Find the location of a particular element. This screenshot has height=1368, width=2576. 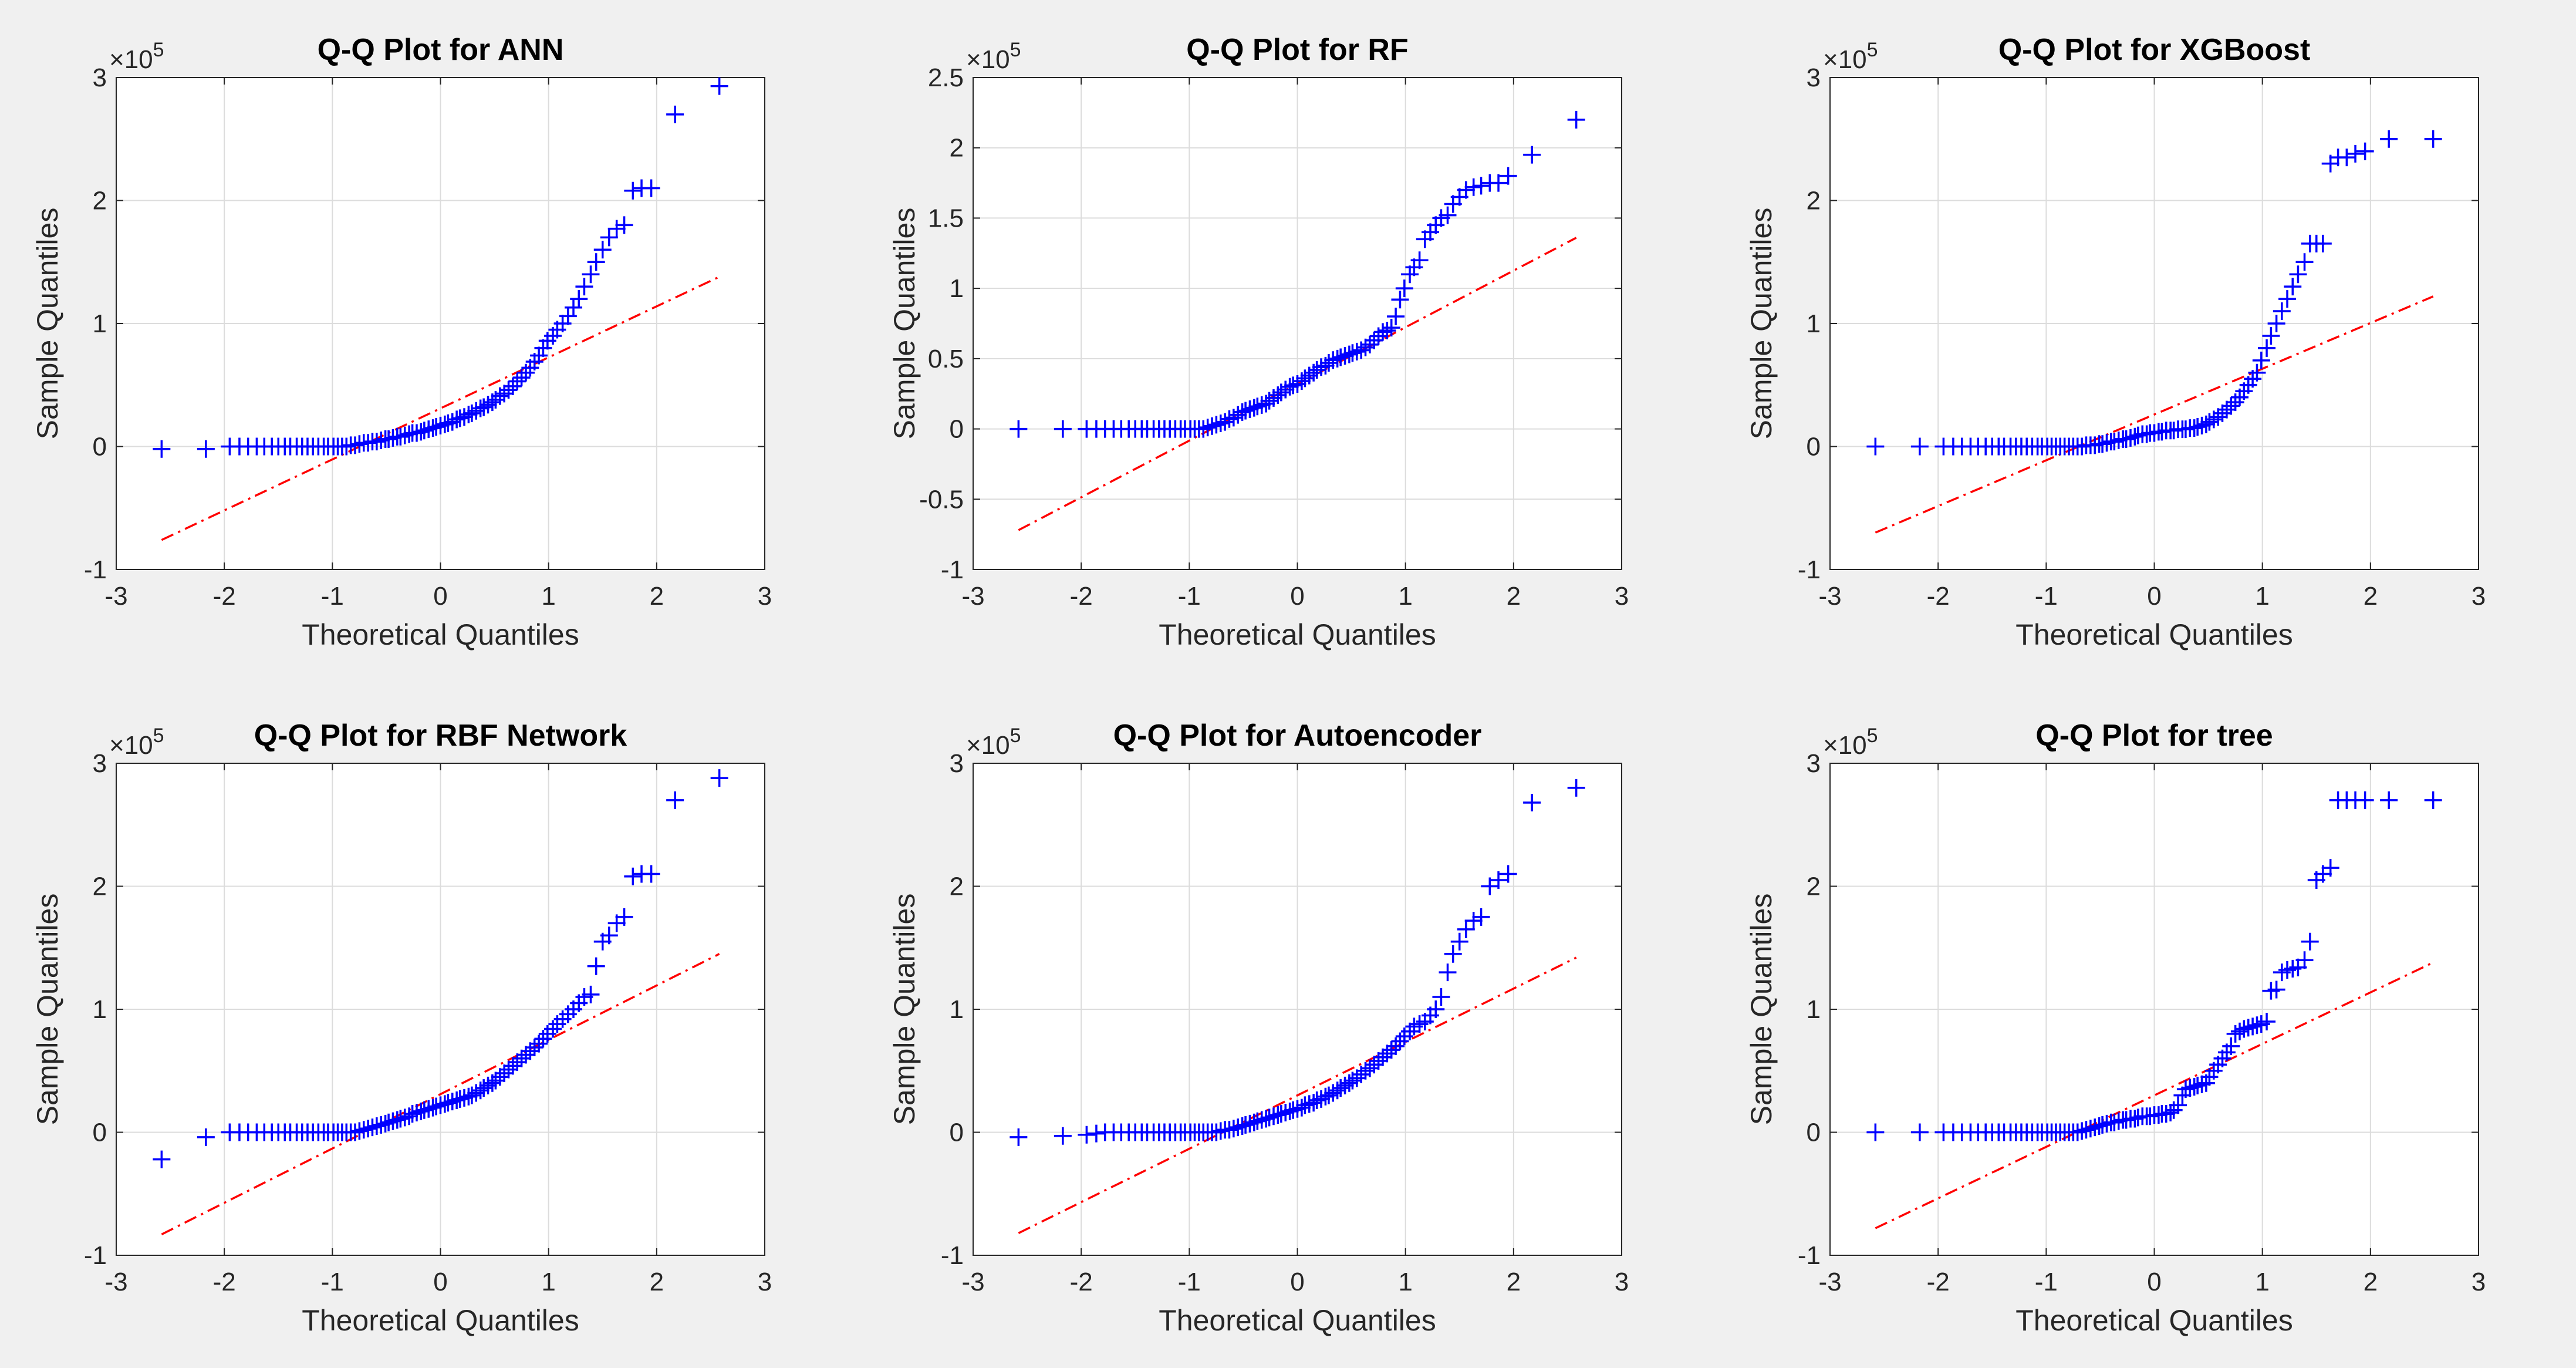

y-tick-label: 3 is located at coordinates (100, 764).